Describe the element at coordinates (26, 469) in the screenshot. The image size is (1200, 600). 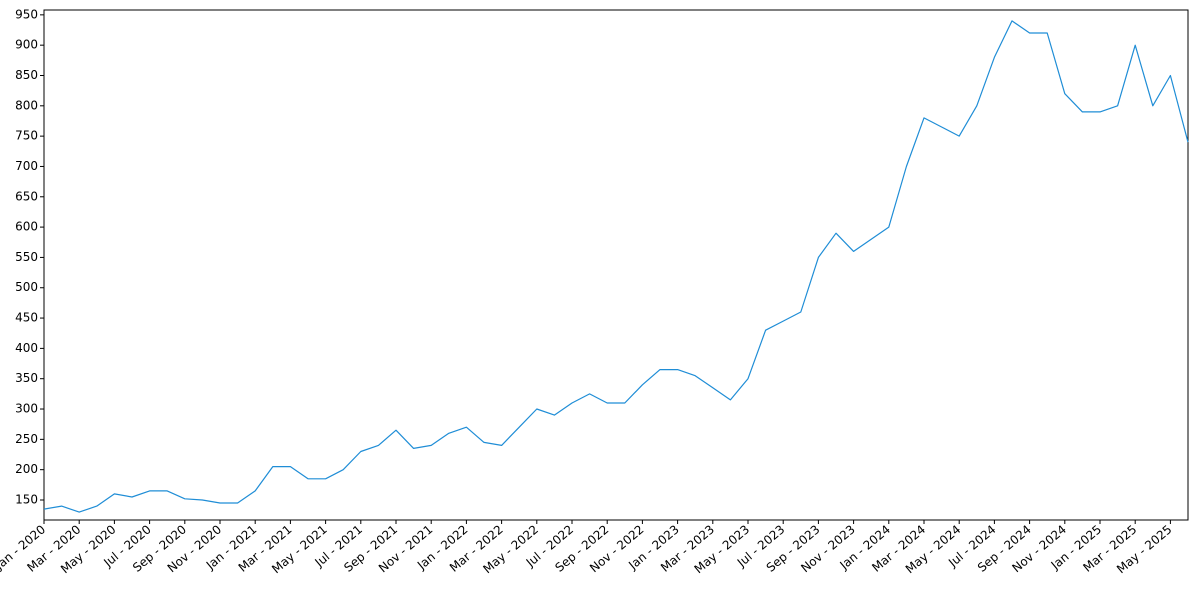
I see `y-tick-label: 200` at that location.